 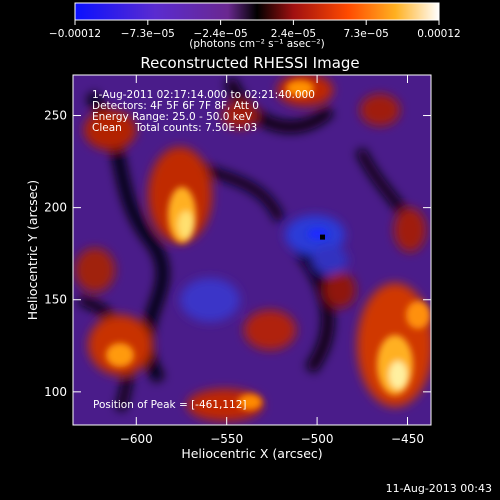 I want to click on footer-timestamp: 11-Aug-2013 00:43, so click(x=438, y=488).